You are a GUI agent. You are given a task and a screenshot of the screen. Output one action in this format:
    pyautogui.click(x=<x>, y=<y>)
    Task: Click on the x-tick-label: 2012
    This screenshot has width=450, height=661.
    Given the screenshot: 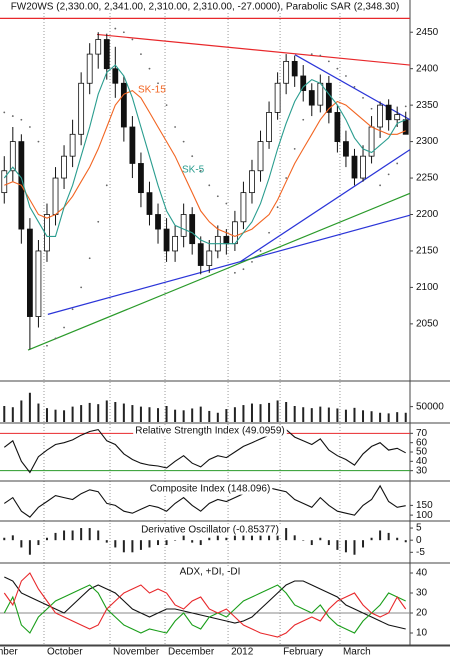 What is the action you would take?
    pyautogui.click(x=242, y=652)
    